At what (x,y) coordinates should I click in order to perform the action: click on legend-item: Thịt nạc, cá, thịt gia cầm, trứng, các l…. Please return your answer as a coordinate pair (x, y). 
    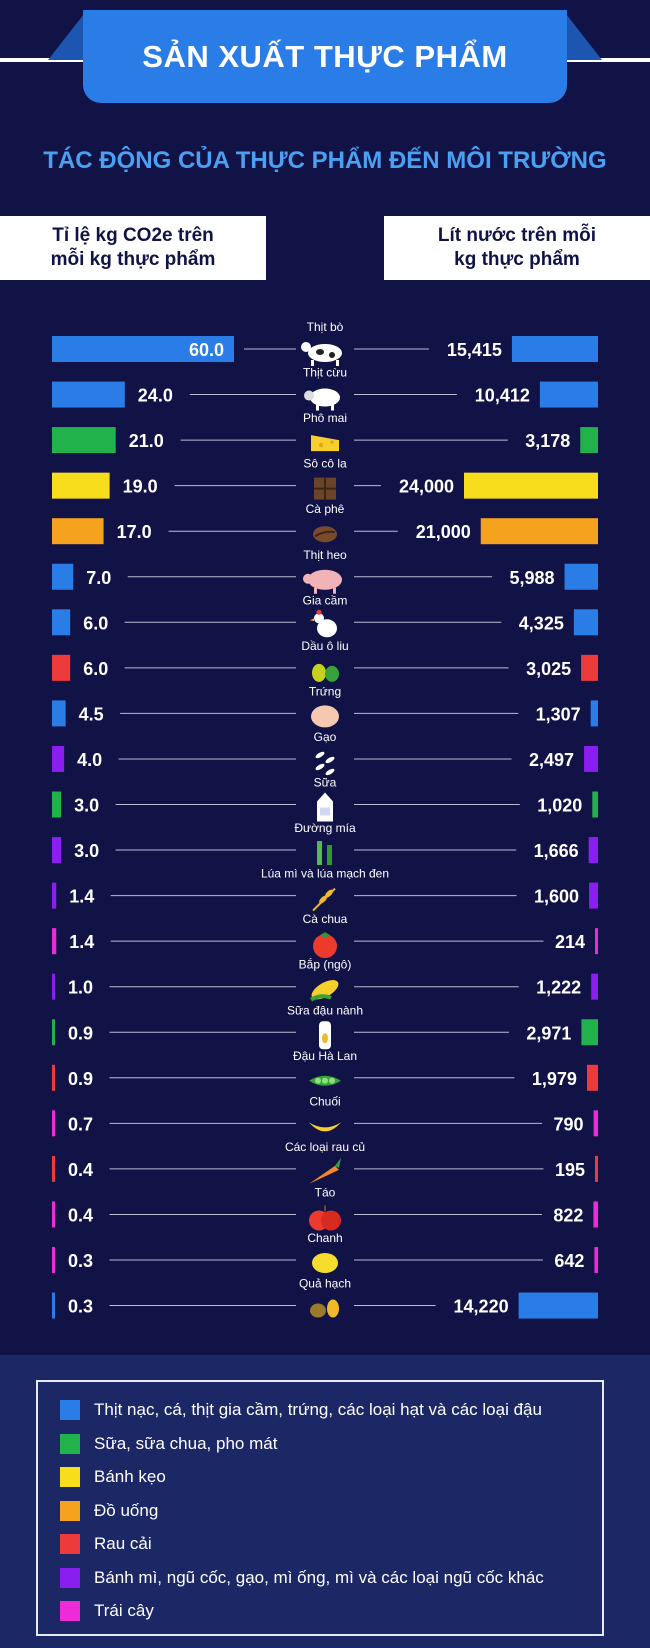
    Looking at the image, I should click on (301, 1410).